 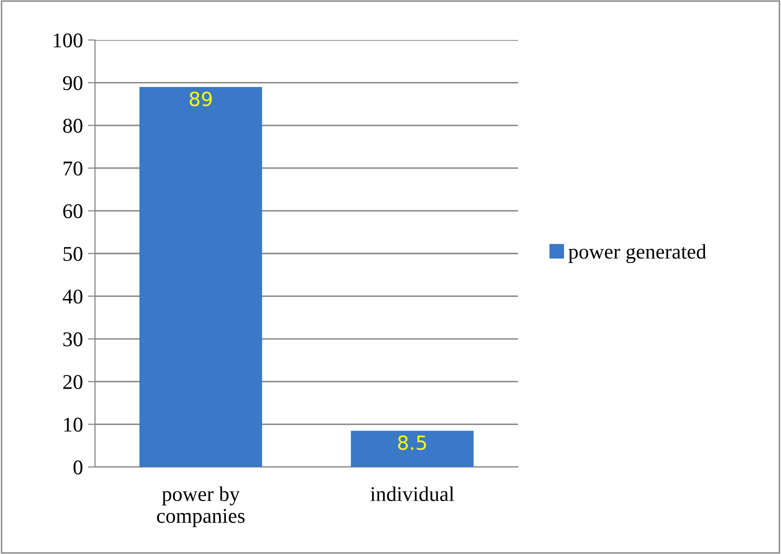 What do you see at coordinates (412, 442) in the screenshot?
I see `data-label: 8.5` at bounding box center [412, 442].